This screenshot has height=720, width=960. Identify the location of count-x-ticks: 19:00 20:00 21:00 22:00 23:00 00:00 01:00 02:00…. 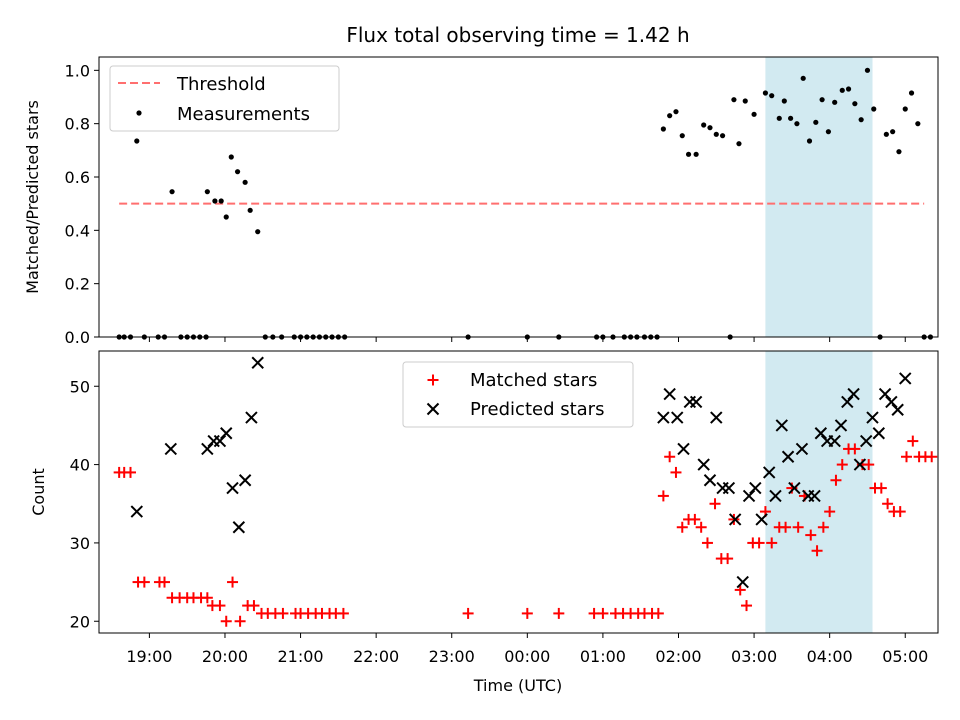
(527, 649).